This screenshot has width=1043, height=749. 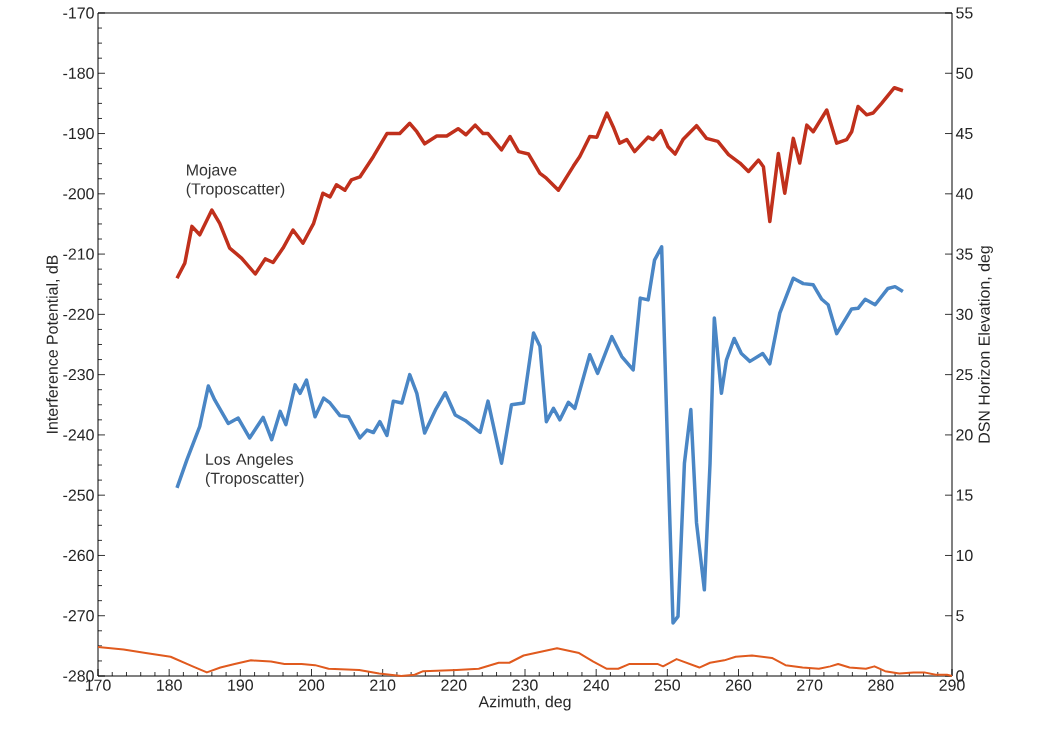 What do you see at coordinates (78, 495) in the screenshot?
I see `y-tick-label: -250` at bounding box center [78, 495].